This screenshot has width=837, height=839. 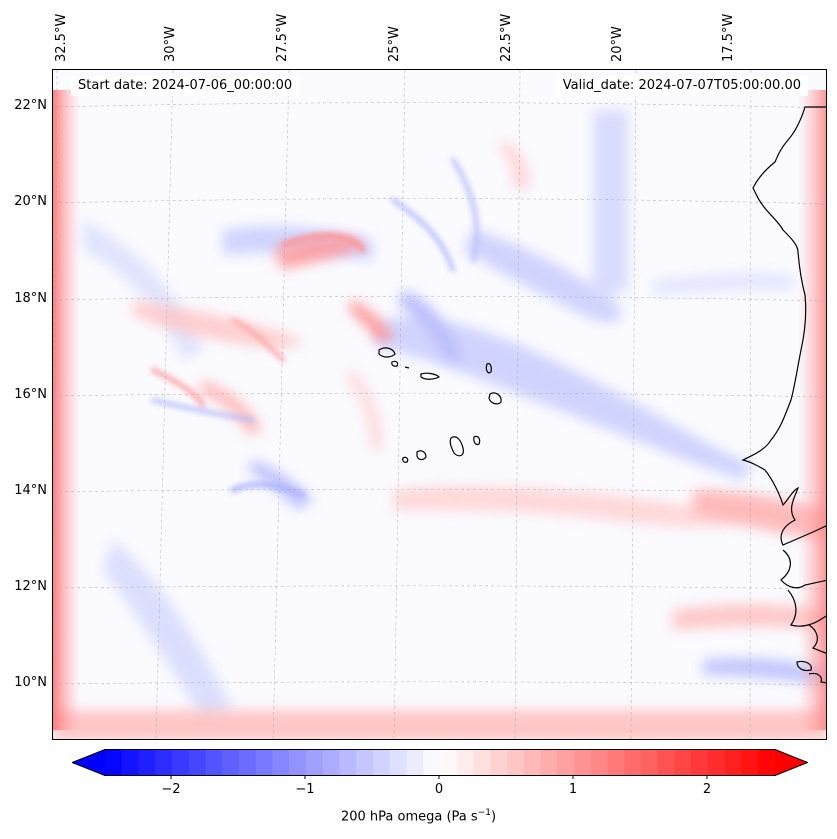 I want to click on lon-label-3: 27.5°W, so click(x=282, y=37).